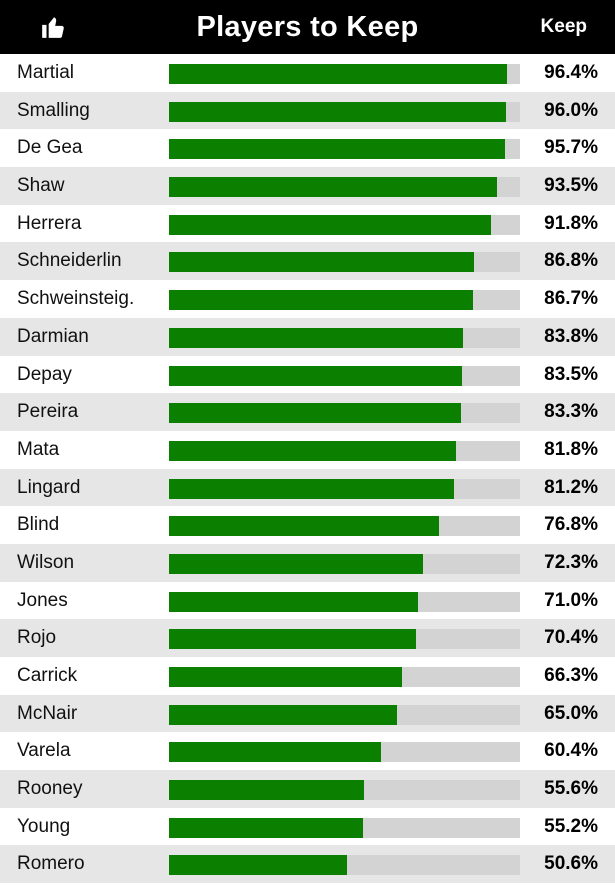 The image size is (615, 885). Describe the element at coordinates (571, 374) in the screenshot. I see `value-label: 83.5%` at that location.